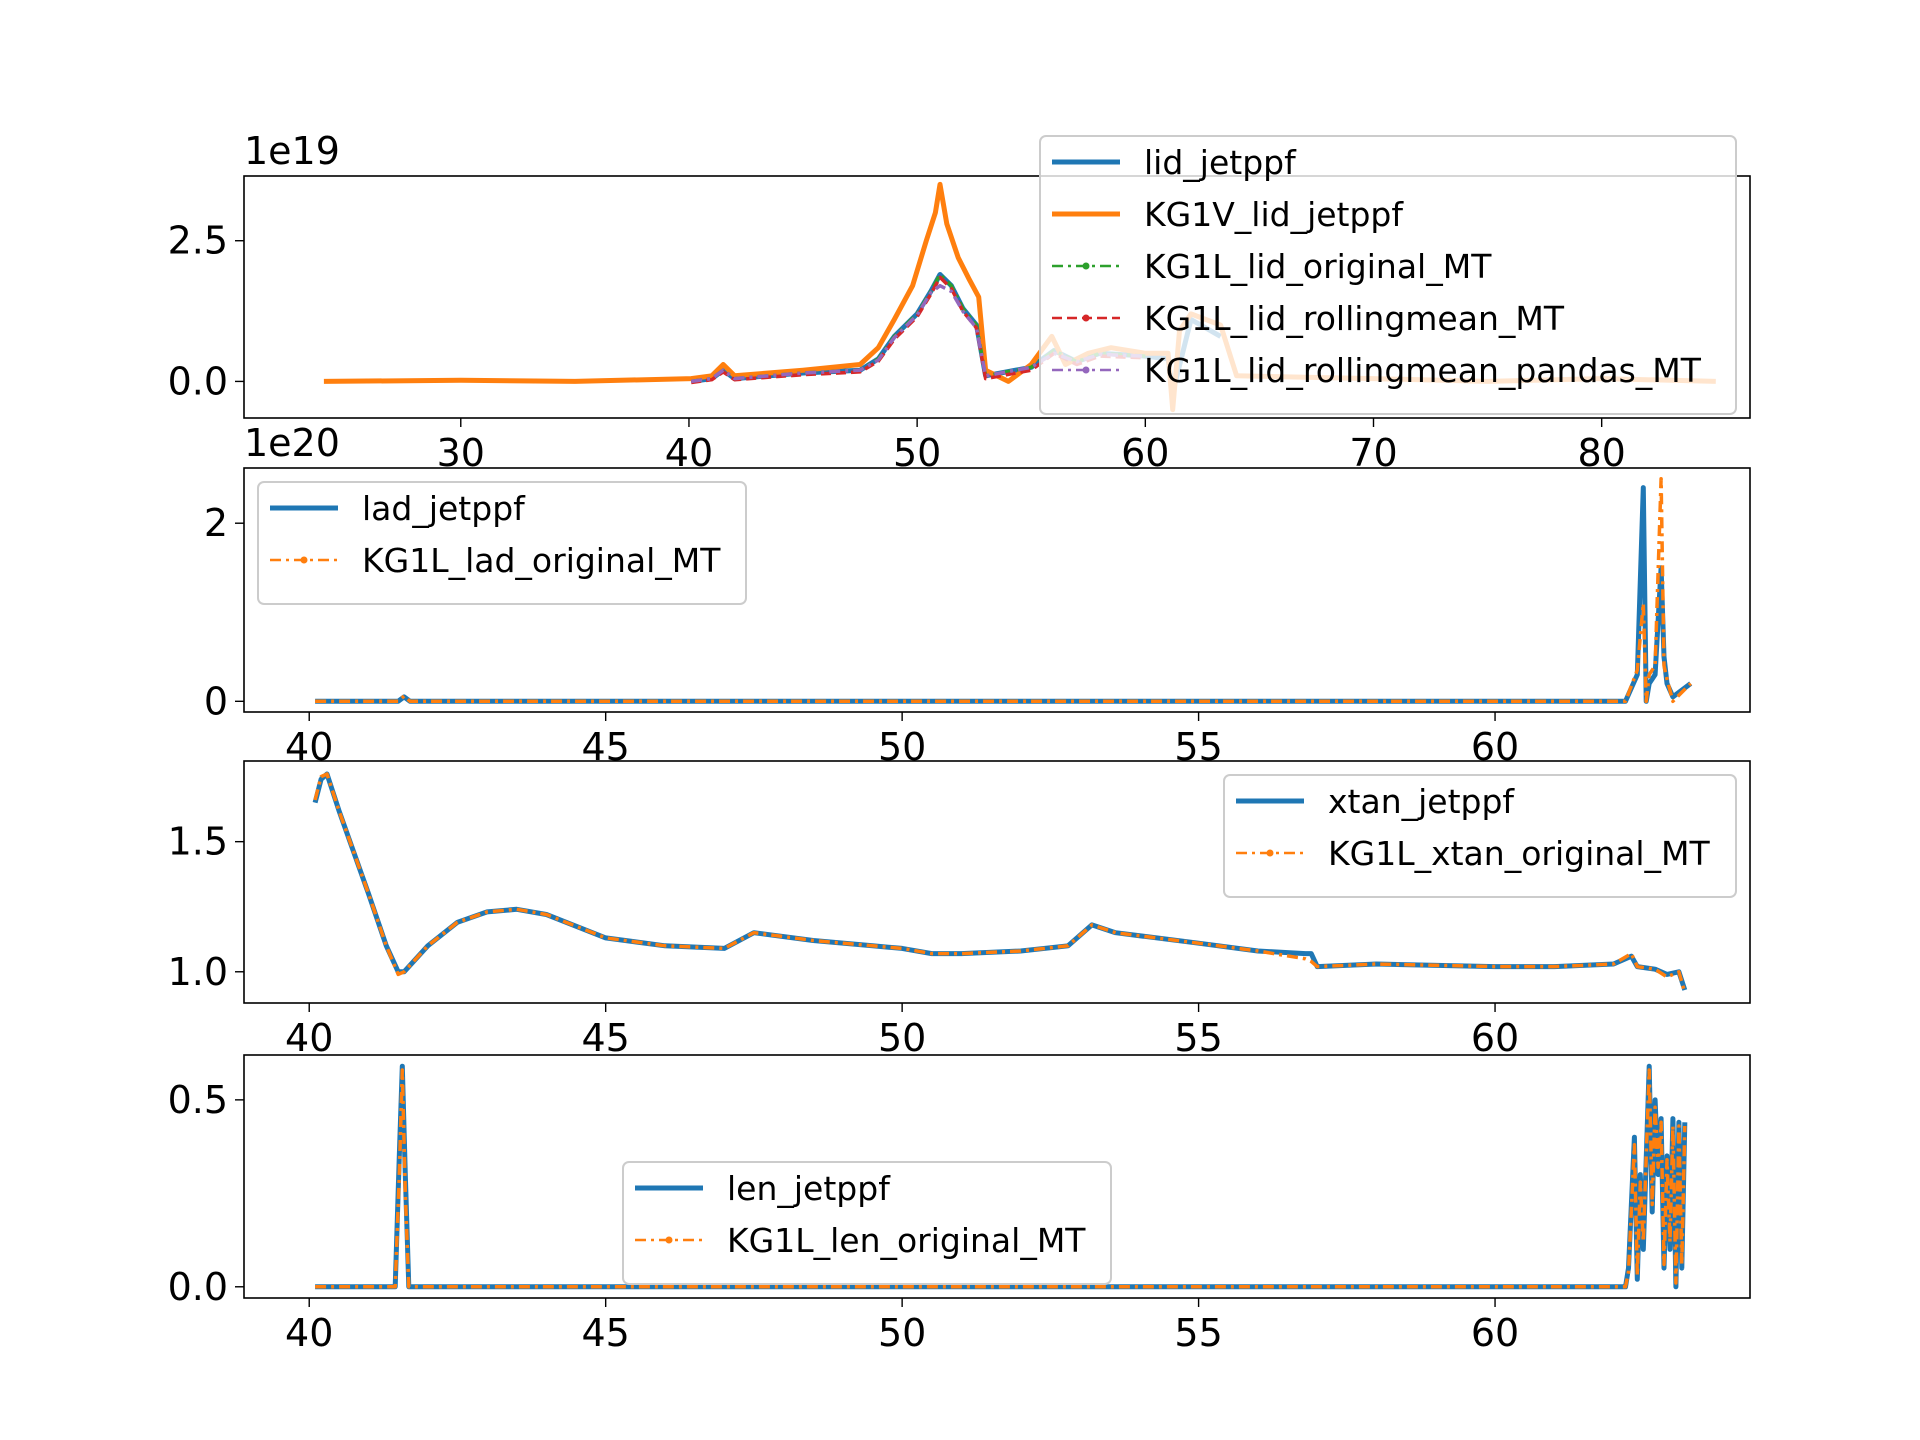 This screenshot has width=1920, height=1440. I want to click on y-tick-label: 2, so click(216, 523).